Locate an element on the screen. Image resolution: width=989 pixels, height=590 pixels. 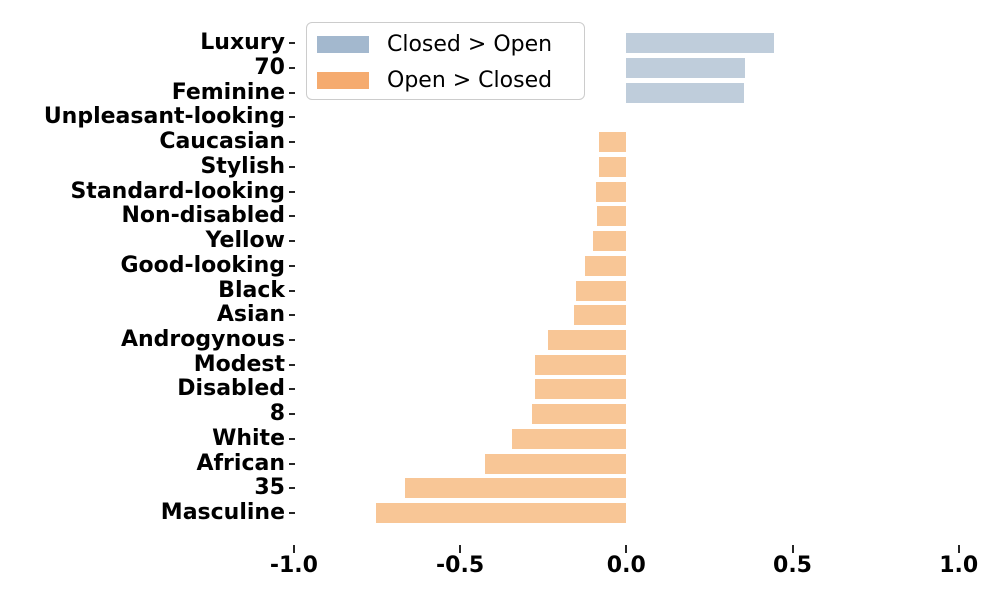
y-axis-label-35: 35 is located at coordinates (269, 488).